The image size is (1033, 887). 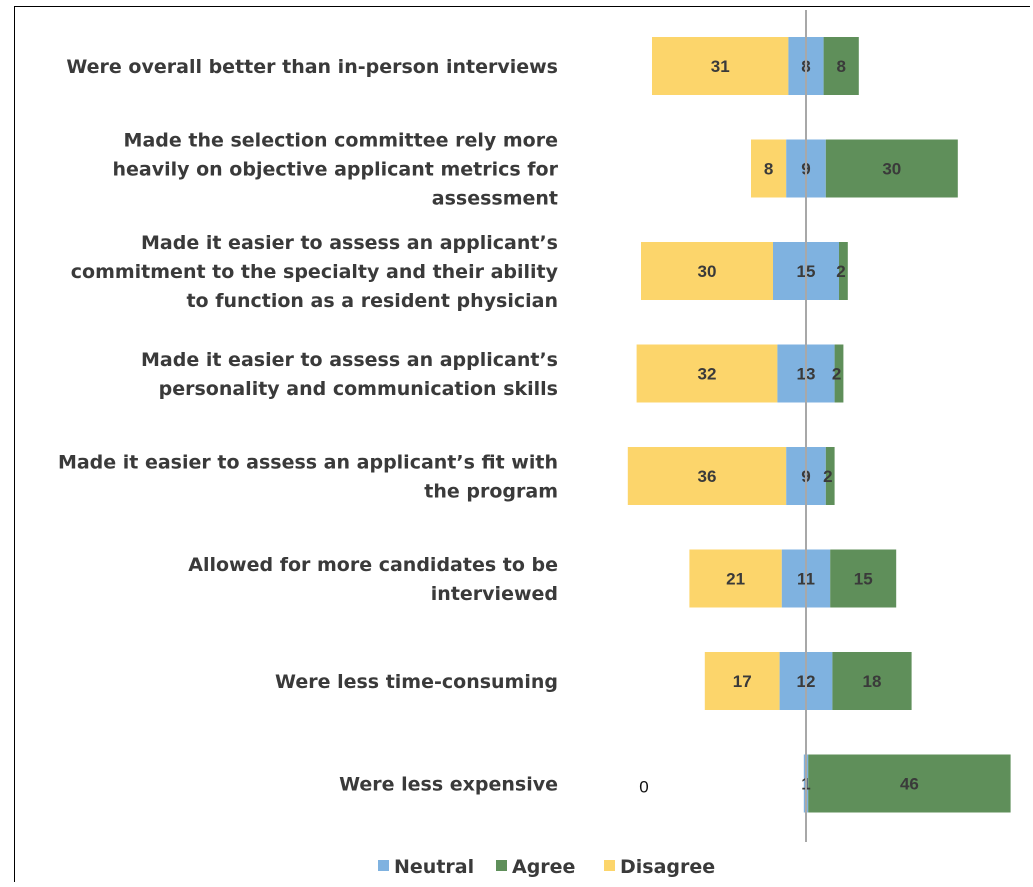 What do you see at coordinates (358, 389) in the screenshot?
I see `category-label: personality and communication skills` at bounding box center [358, 389].